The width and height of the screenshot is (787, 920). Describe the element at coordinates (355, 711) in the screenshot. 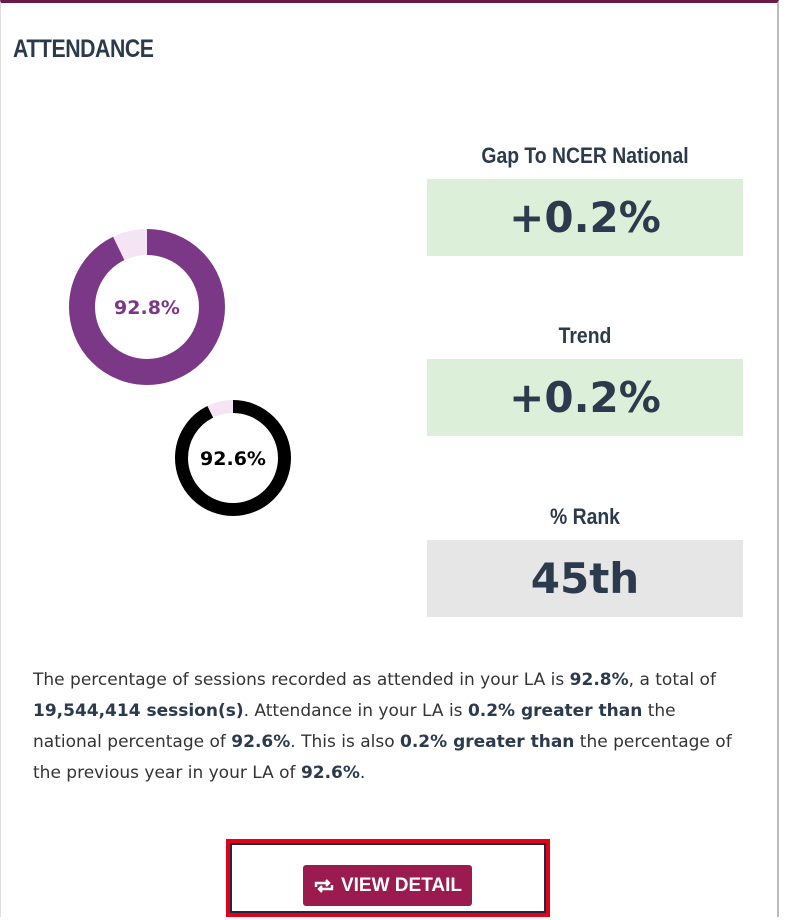

I see `summary-segment: . Attendance in your LA is` at that location.